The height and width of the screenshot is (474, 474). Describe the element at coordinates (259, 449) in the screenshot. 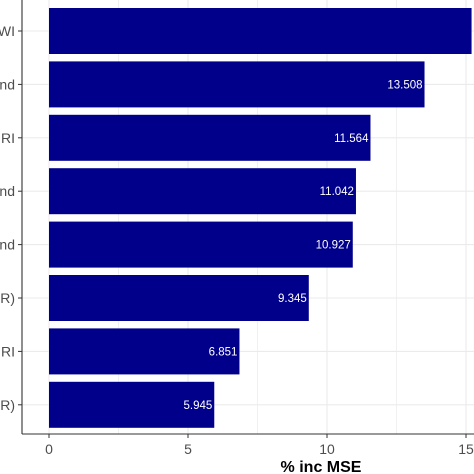

I see `x-axis-tick-labels: 0 5 10 15` at that location.